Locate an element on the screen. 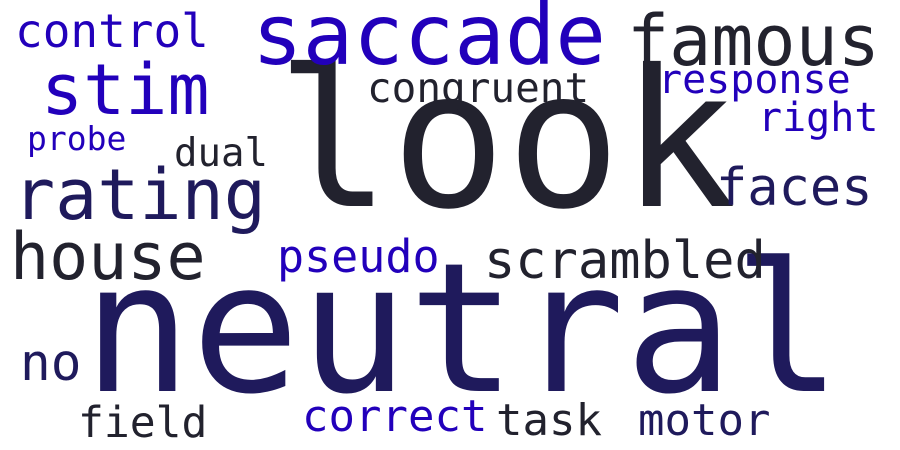 Image resolution: width=900 pixels, height=450 pixels. word-stim: stim is located at coordinates (125, 90).